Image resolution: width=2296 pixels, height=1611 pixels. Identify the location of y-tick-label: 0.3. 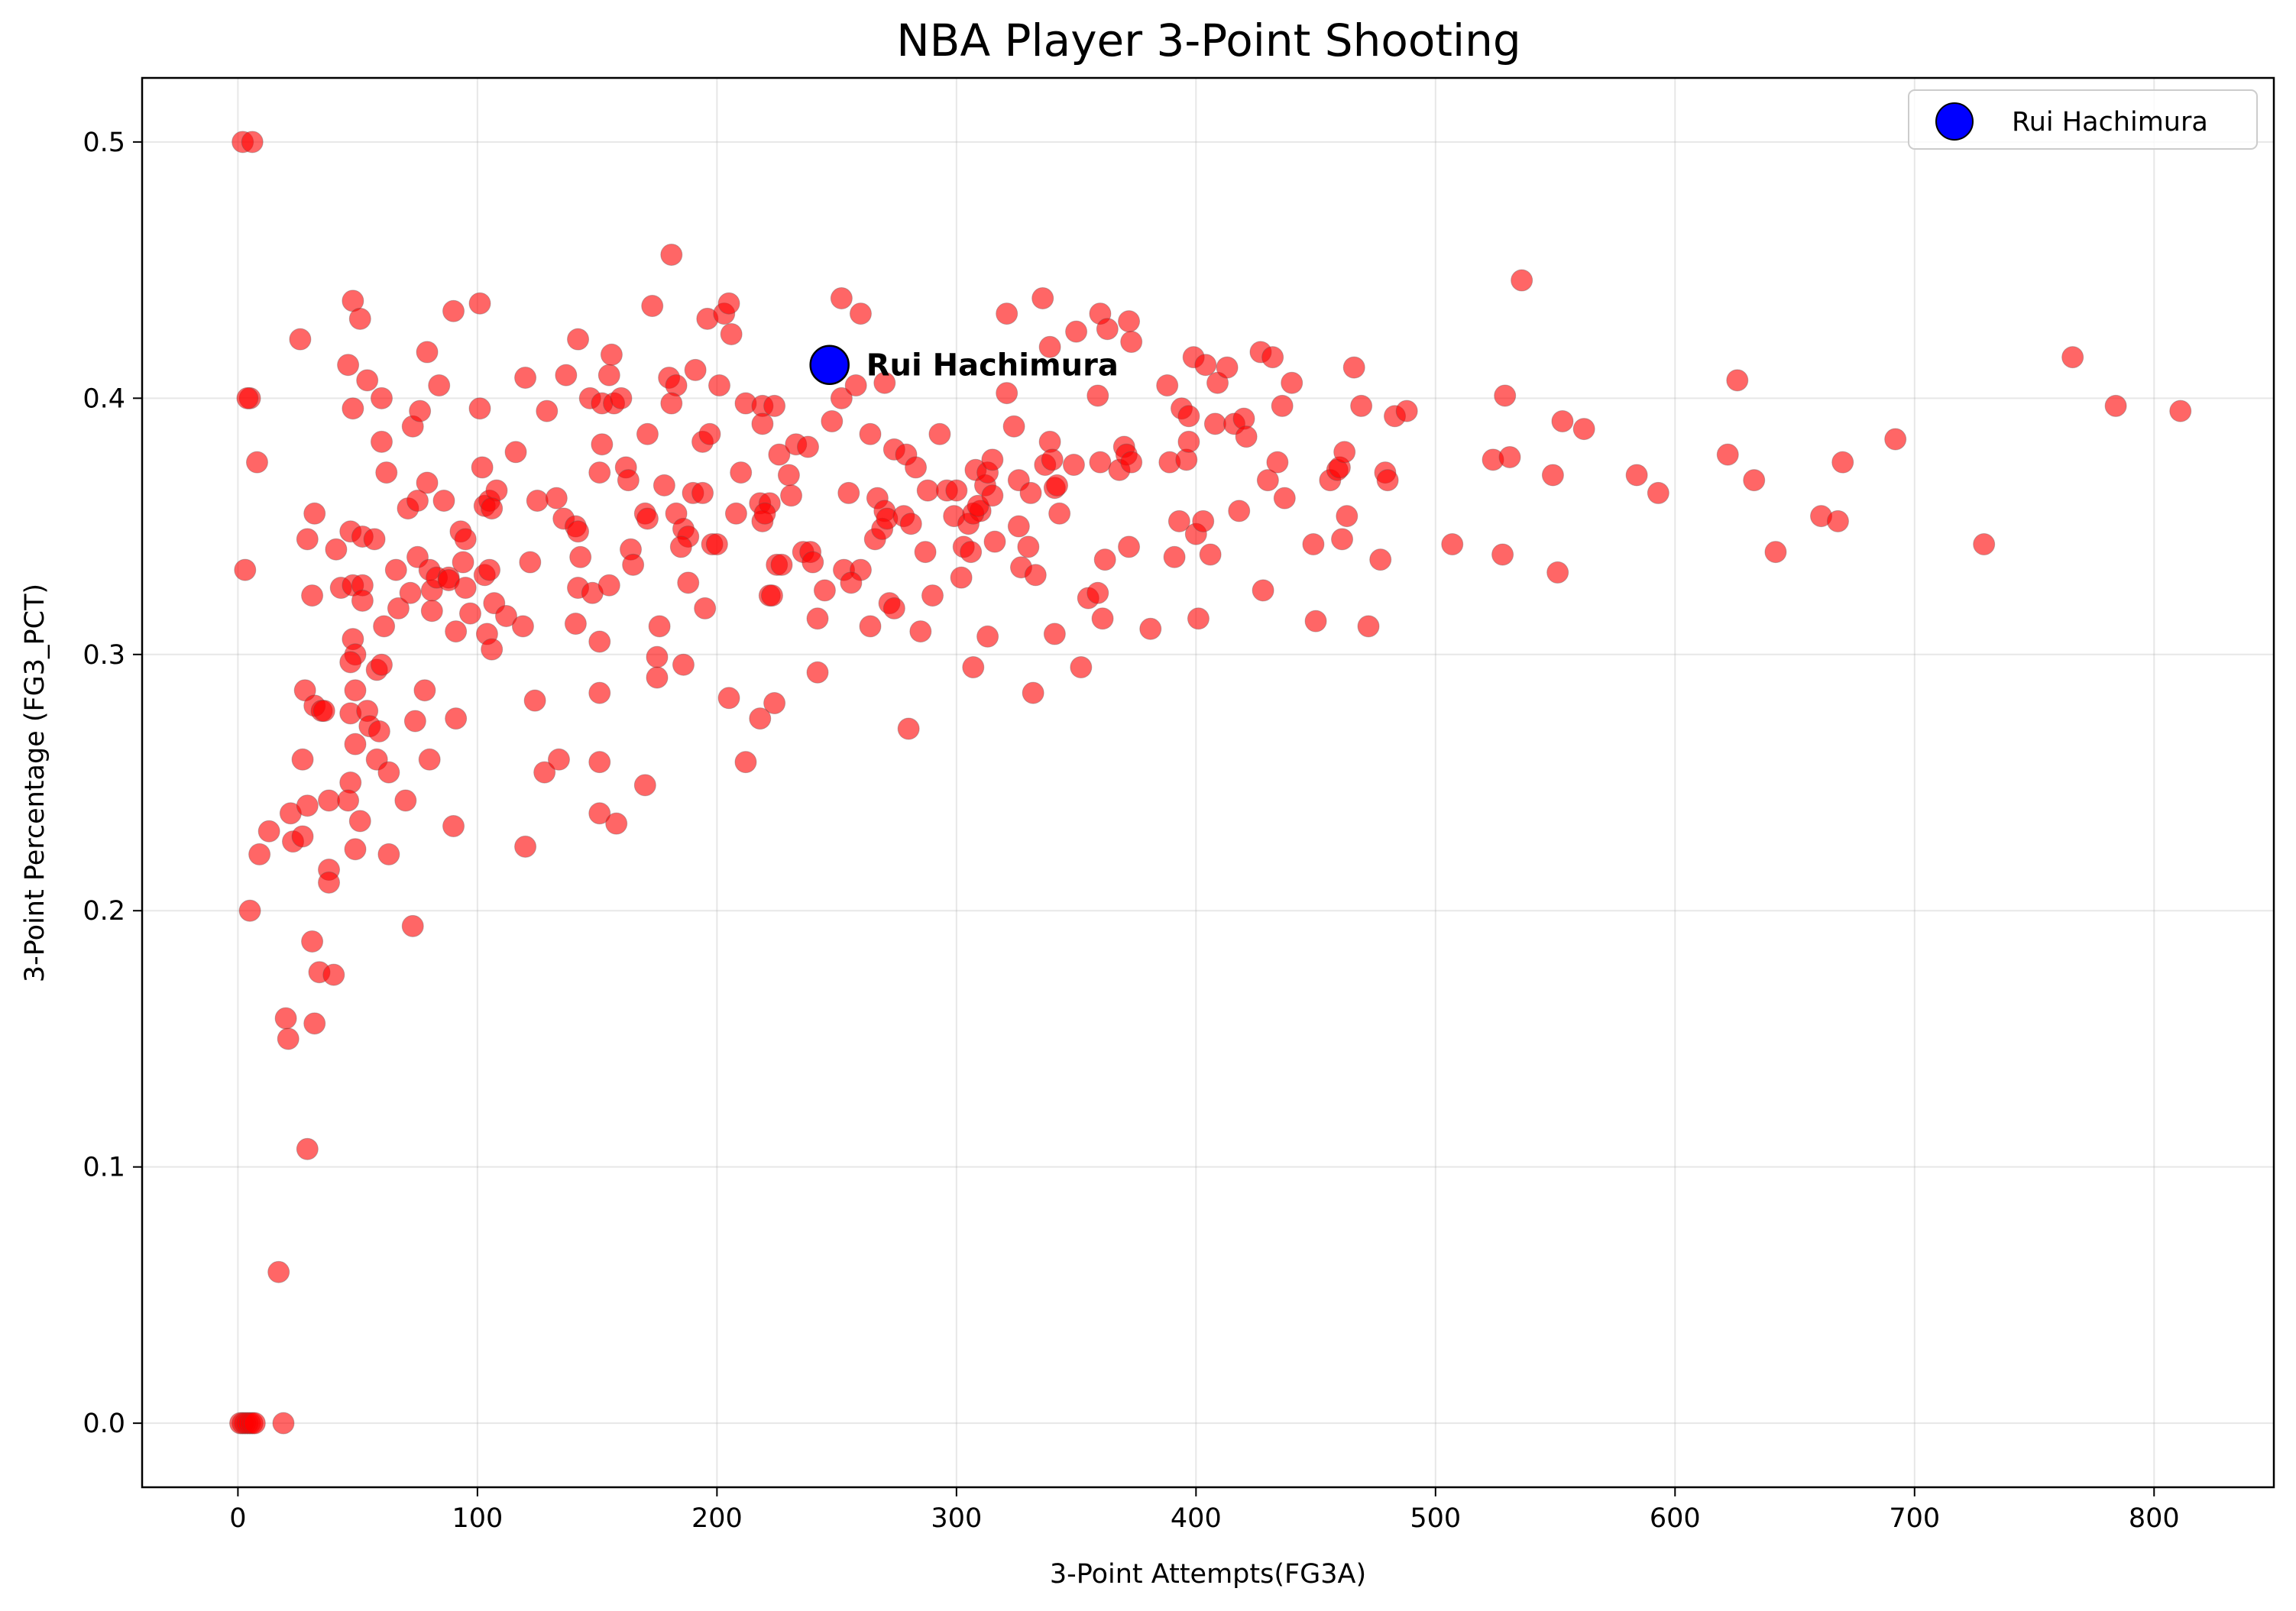
(104, 655).